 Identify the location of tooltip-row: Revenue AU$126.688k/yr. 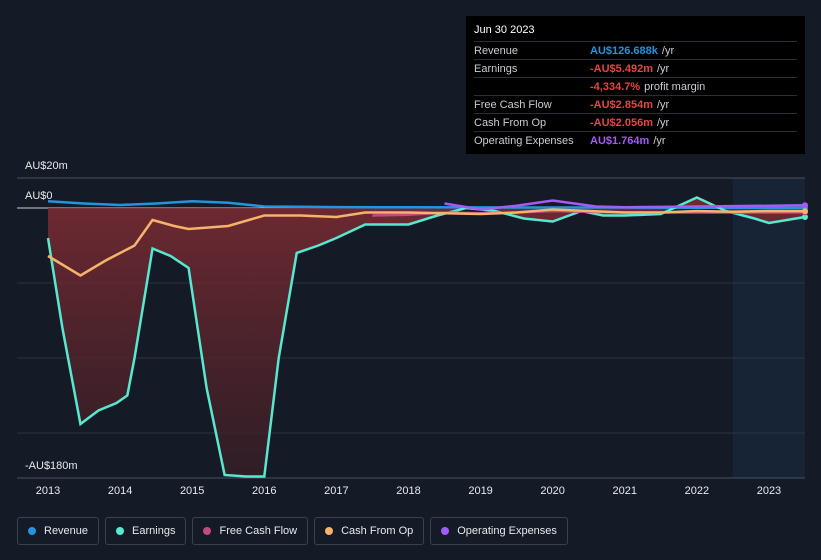
(635, 50).